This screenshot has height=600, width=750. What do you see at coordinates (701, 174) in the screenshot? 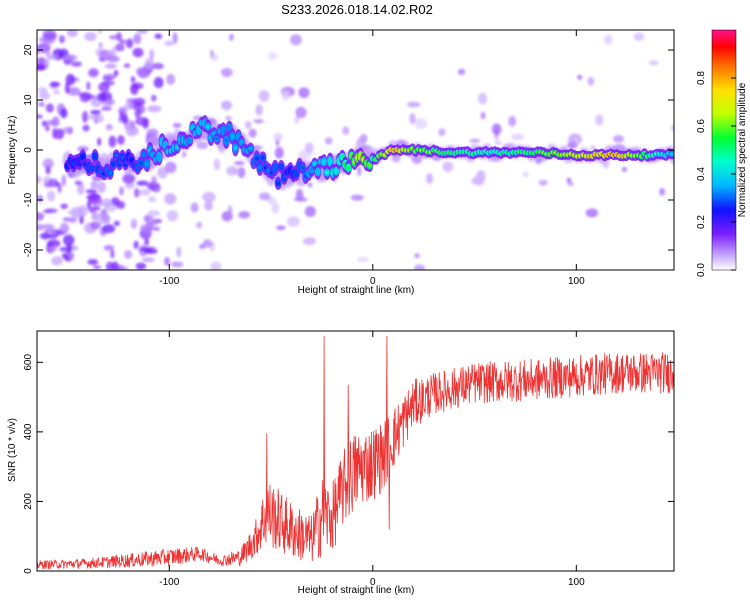
I see `colorbar-tick-label: 0.4` at bounding box center [701, 174].